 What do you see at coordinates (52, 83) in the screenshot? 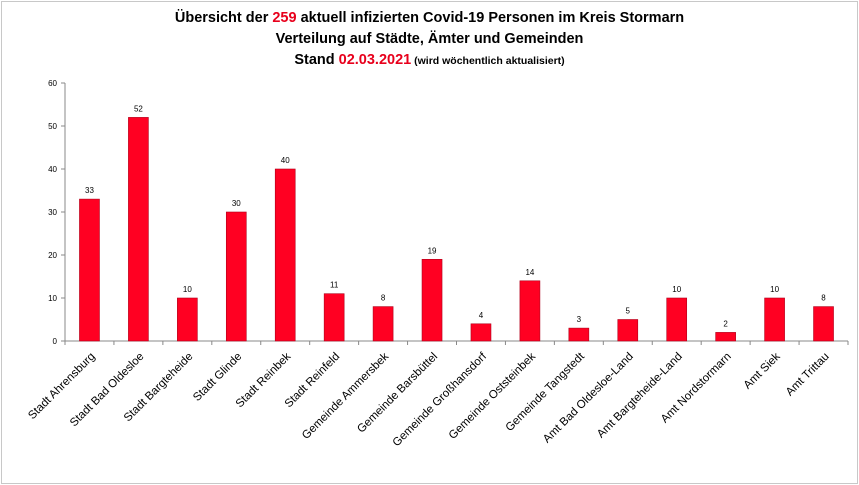
I see `y-tick-label: 60` at bounding box center [52, 83].